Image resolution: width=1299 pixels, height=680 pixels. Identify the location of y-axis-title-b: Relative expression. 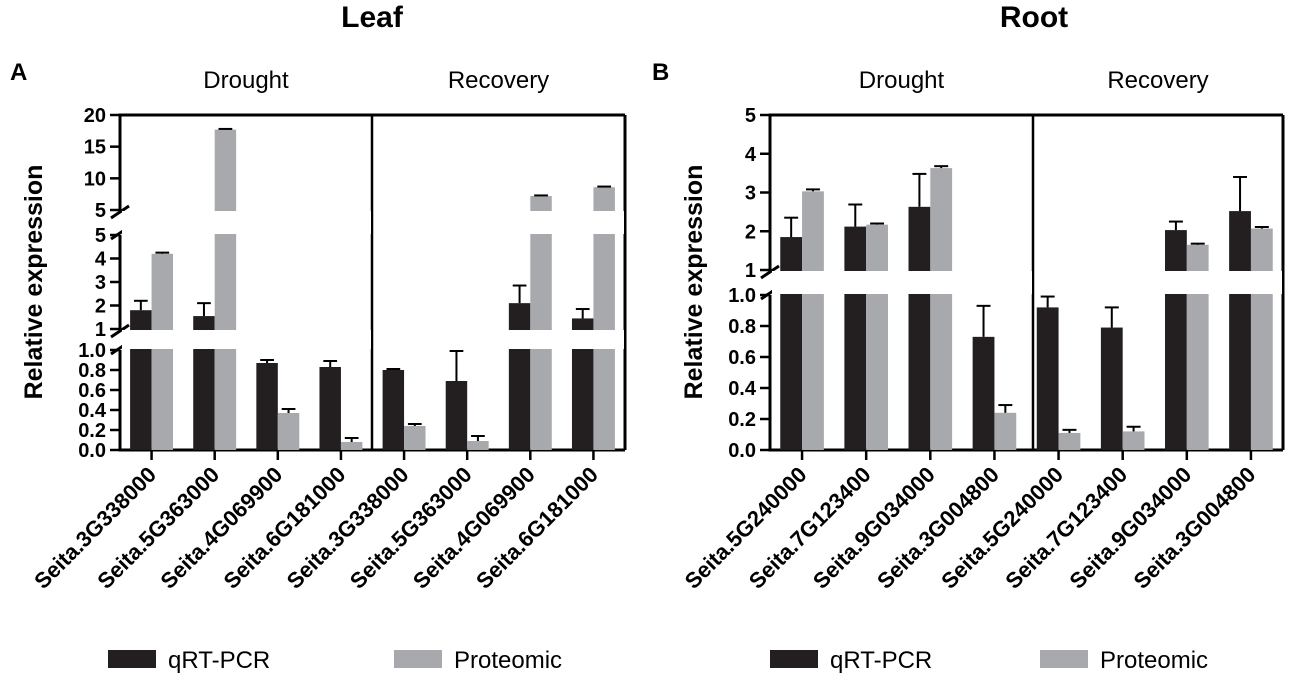
(694, 282).